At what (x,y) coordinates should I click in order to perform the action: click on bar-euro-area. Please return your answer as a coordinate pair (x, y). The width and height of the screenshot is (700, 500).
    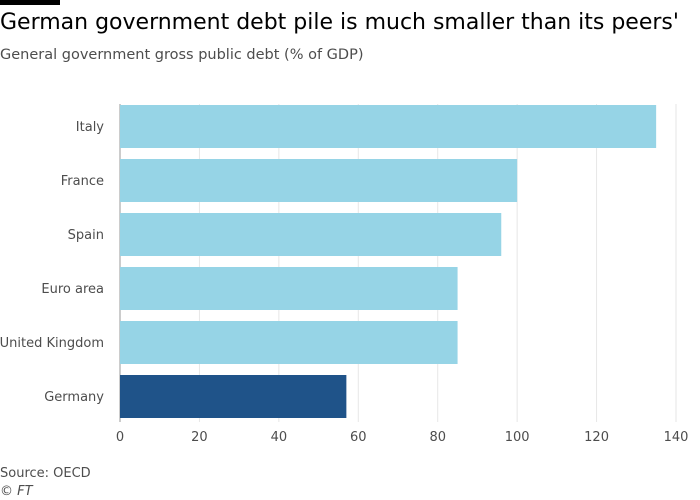
    Looking at the image, I should click on (289, 288).